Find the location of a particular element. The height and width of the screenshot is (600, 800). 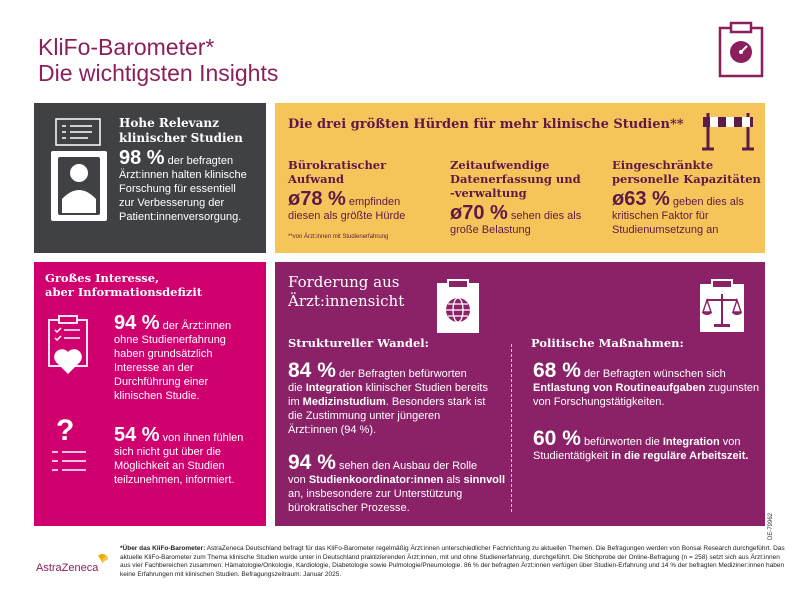

hurdle-2-title-3: -verwaltung is located at coordinates (488, 193).